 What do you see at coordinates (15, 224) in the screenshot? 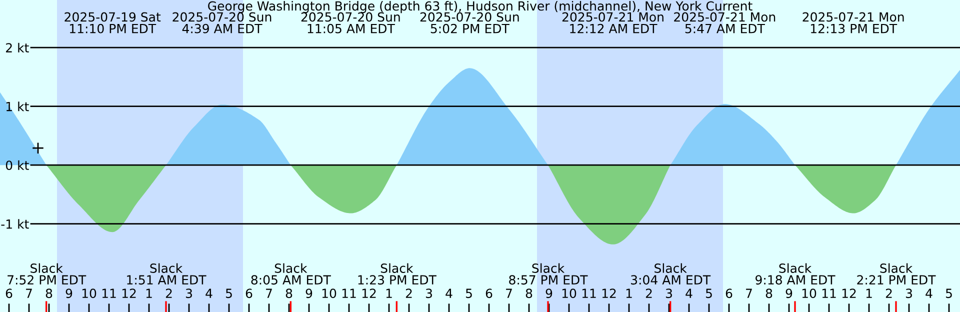
I see `y-tick-label: -1 kt` at bounding box center [15, 224].